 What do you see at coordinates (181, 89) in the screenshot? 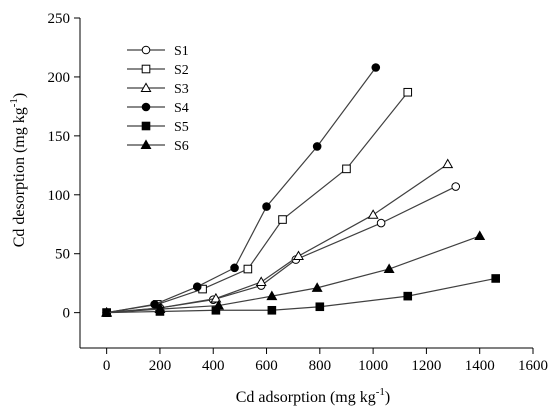
I see `legend-label: S3` at bounding box center [181, 89].